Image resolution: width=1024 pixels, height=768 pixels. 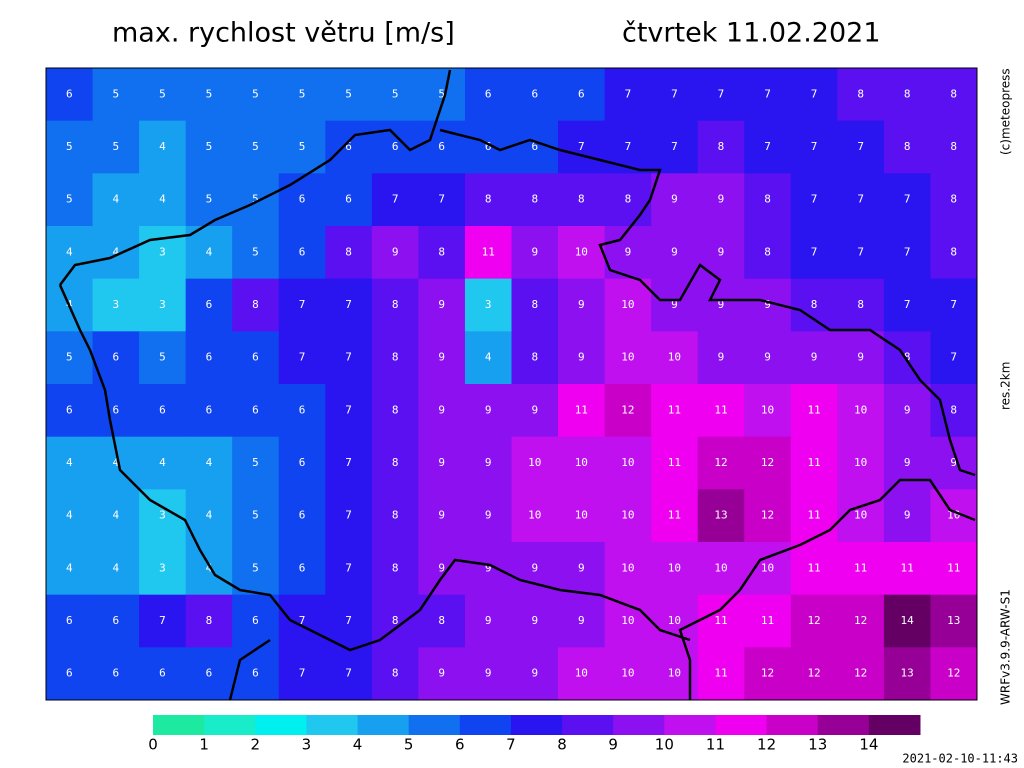 What do you see at coordinates (409, 745) in the screenshot?
I see `scale-label: 5` at bounding box center [409, 745].